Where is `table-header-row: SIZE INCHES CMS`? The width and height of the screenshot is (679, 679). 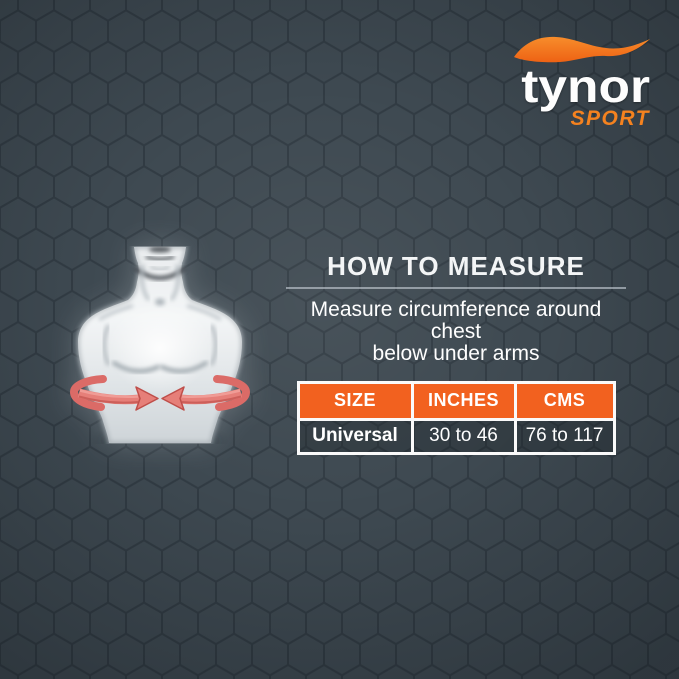
table-header-row: SIZE INCHES CMS is located at coordinates (456, 401).